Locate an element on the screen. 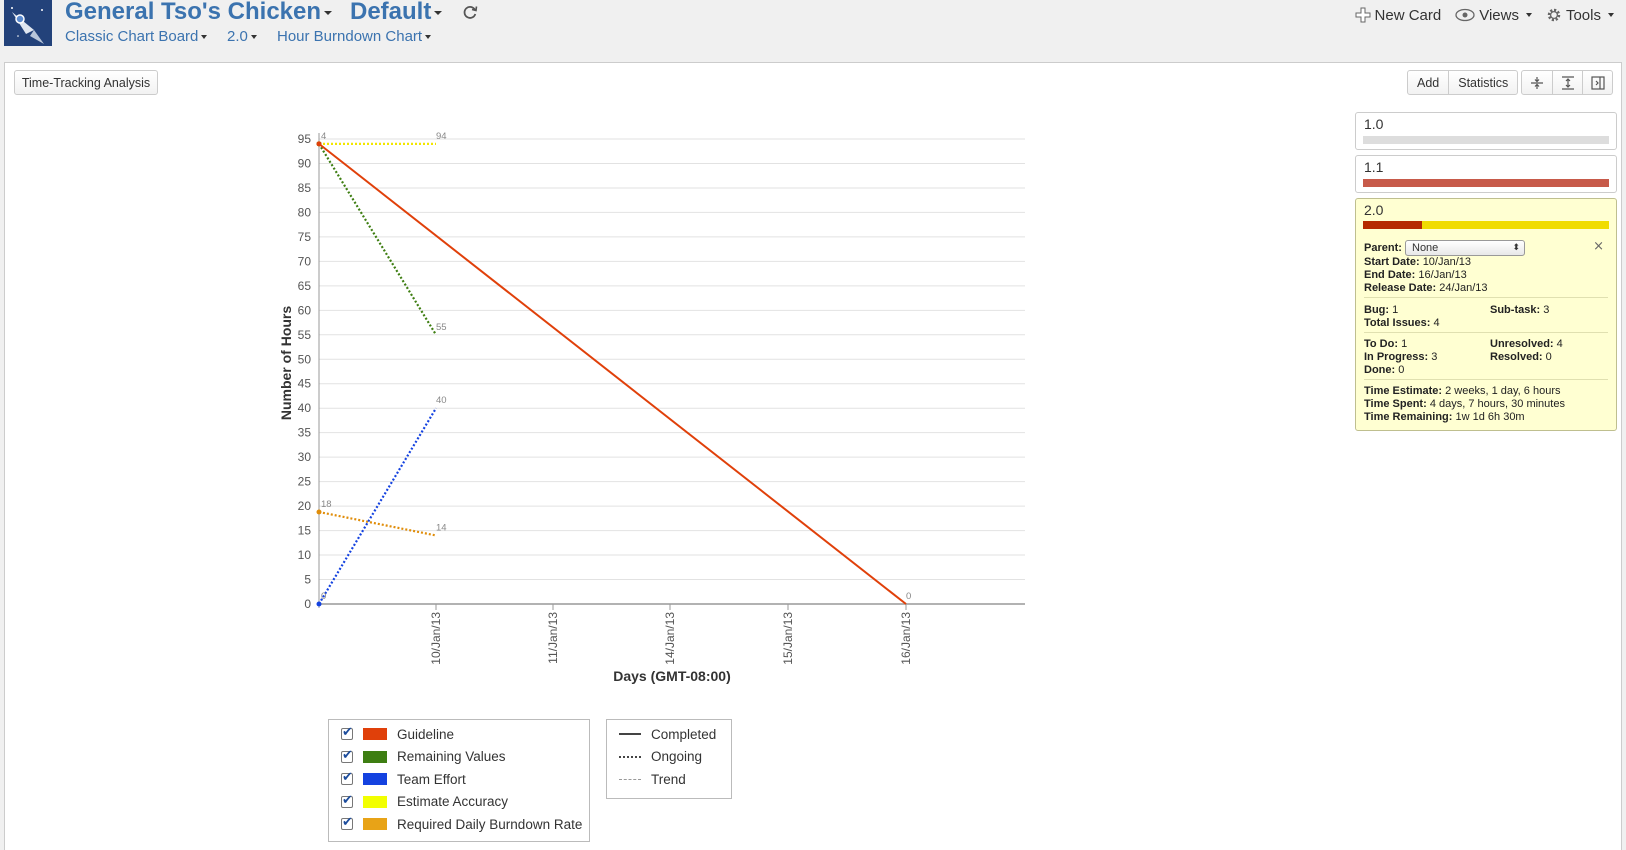 The height and width of the screenshot is (850, 1626). y-tick-label: 90 is located at coordinates (305, 163).